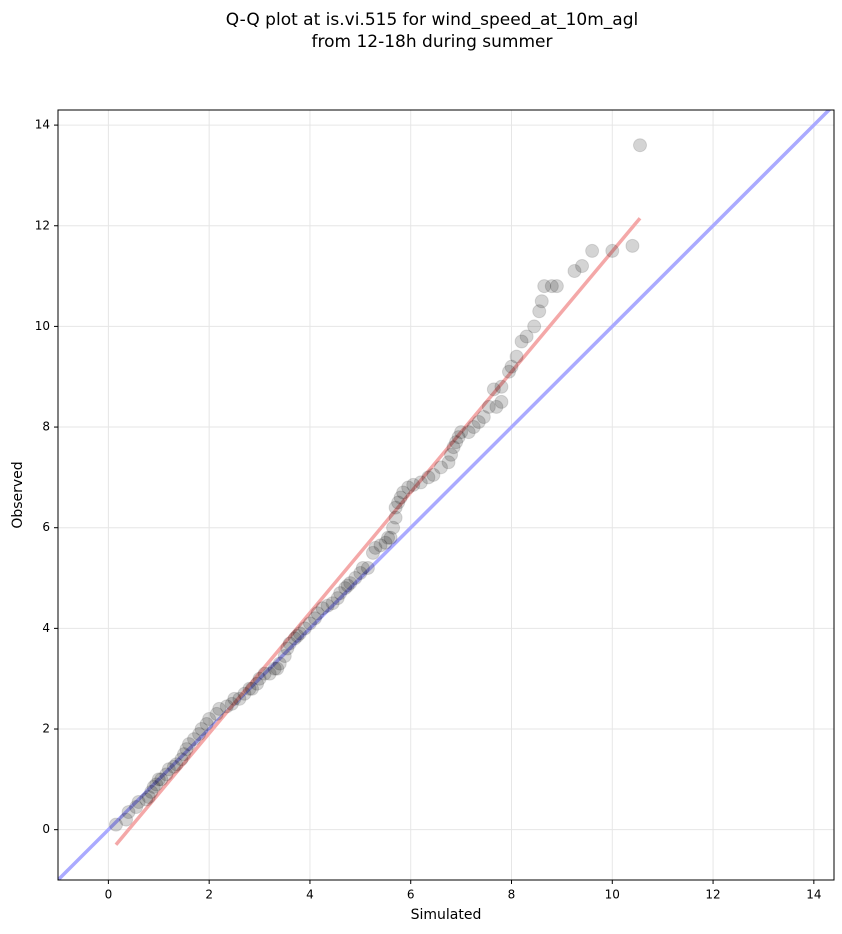 Image resolution: width=842 pixels, height=934 pixels. What do you see at coordinates (42, 225) in the screenshot?
I see `y-tick-label: 12` at bounding box center [42, 225].